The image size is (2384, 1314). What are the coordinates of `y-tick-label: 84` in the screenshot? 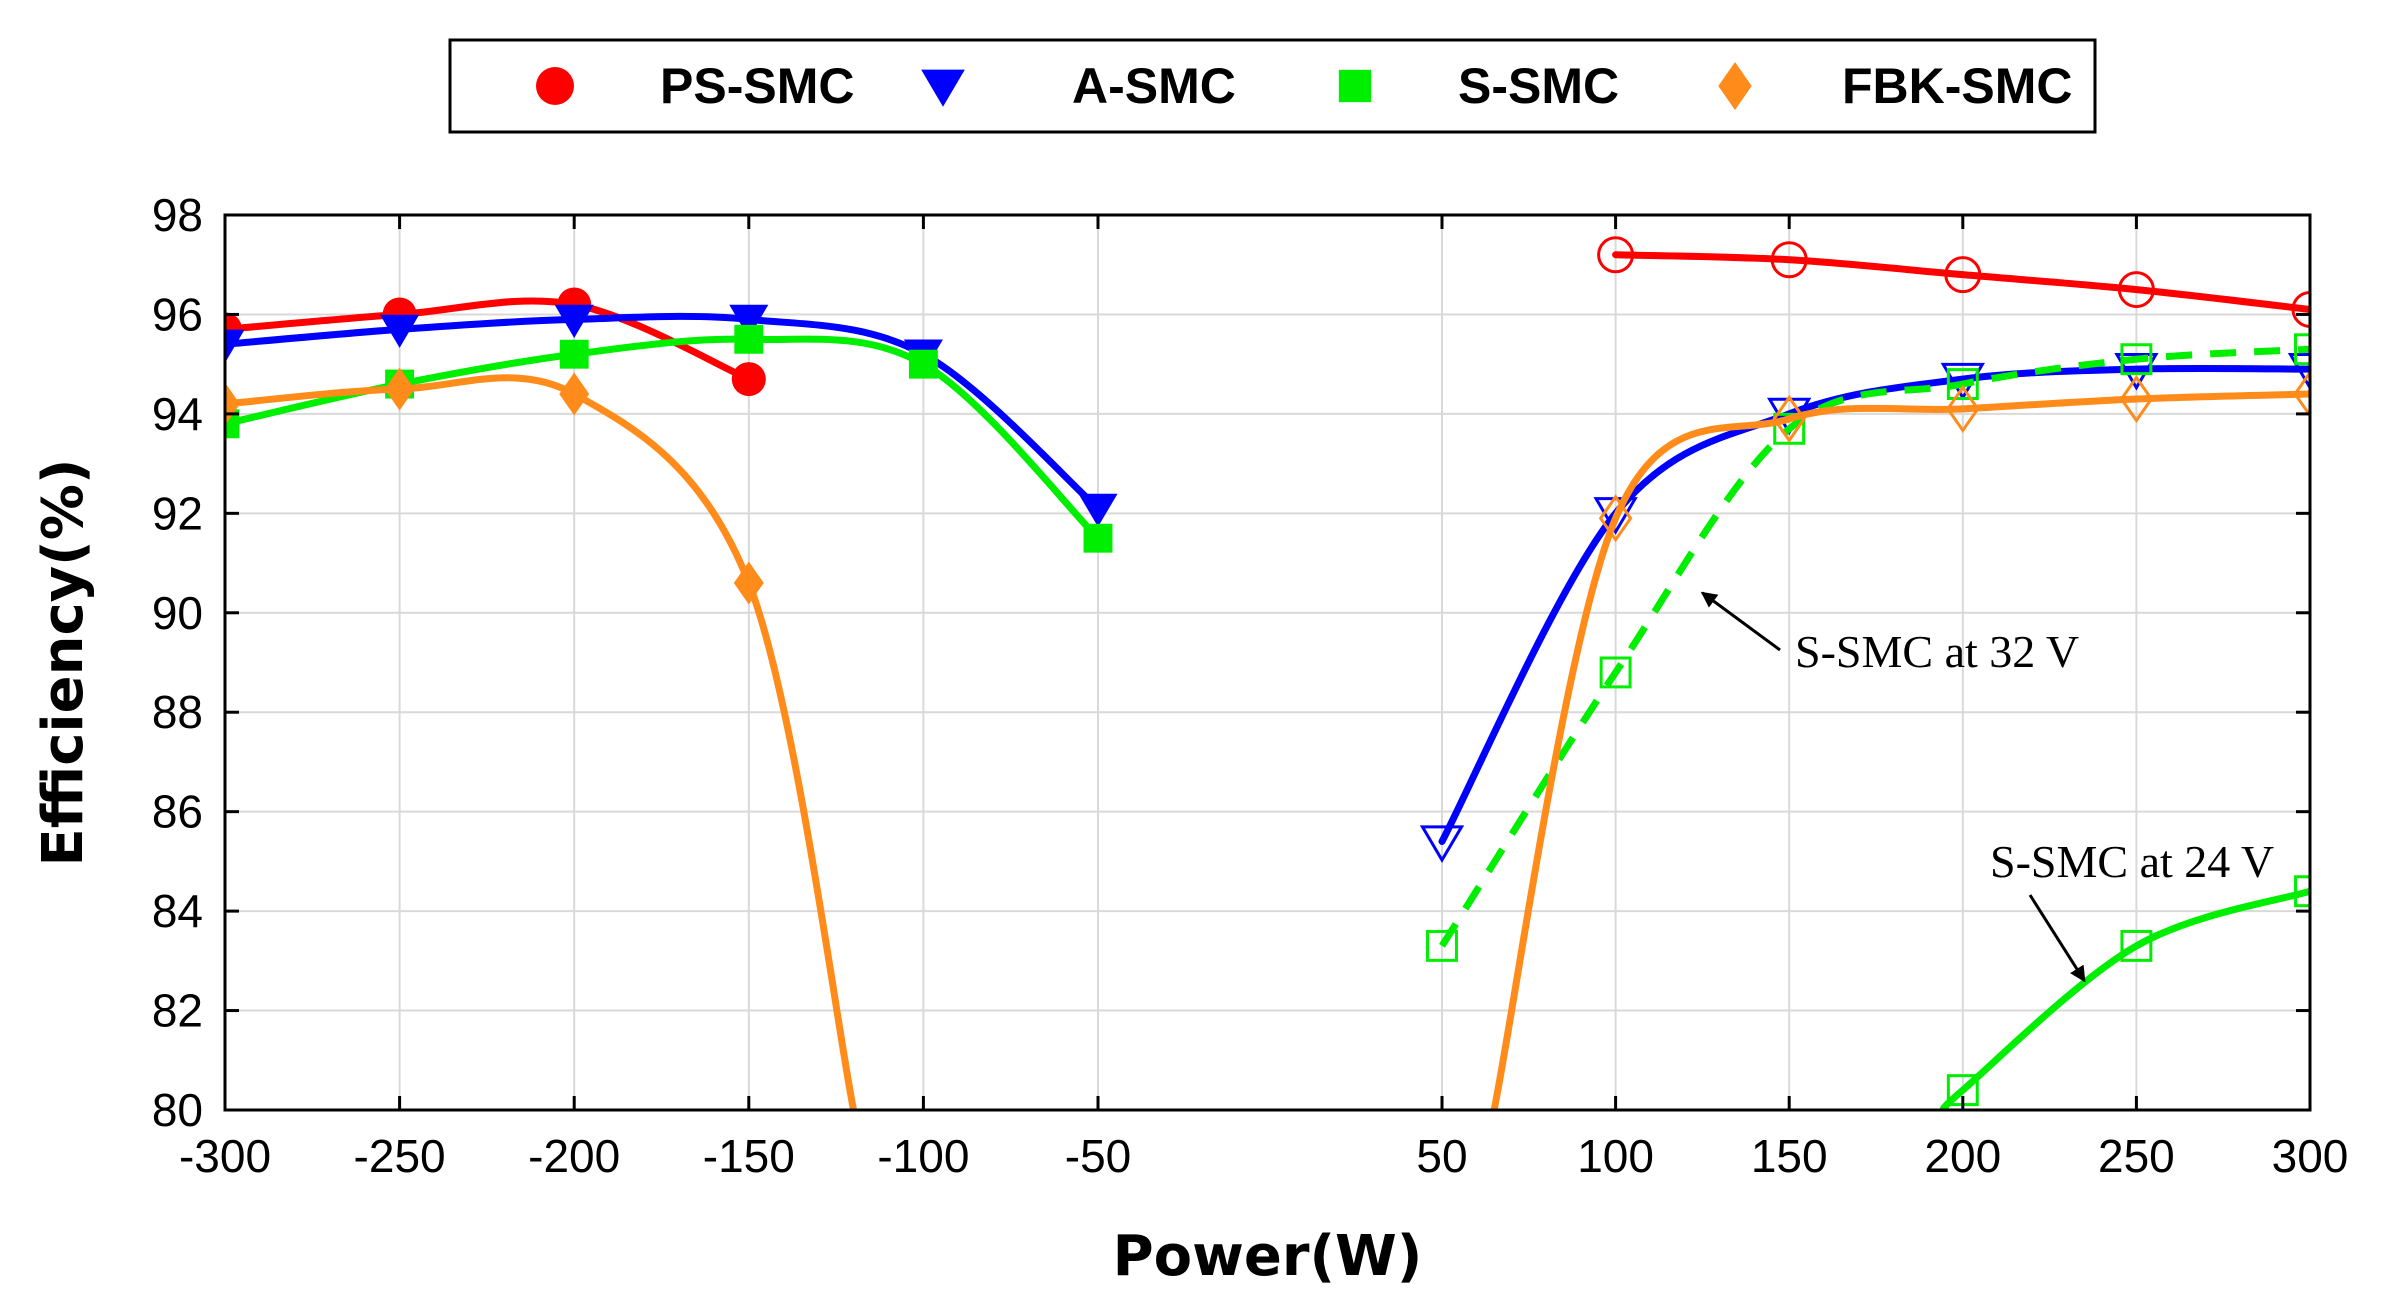 It's located at (177, 911).